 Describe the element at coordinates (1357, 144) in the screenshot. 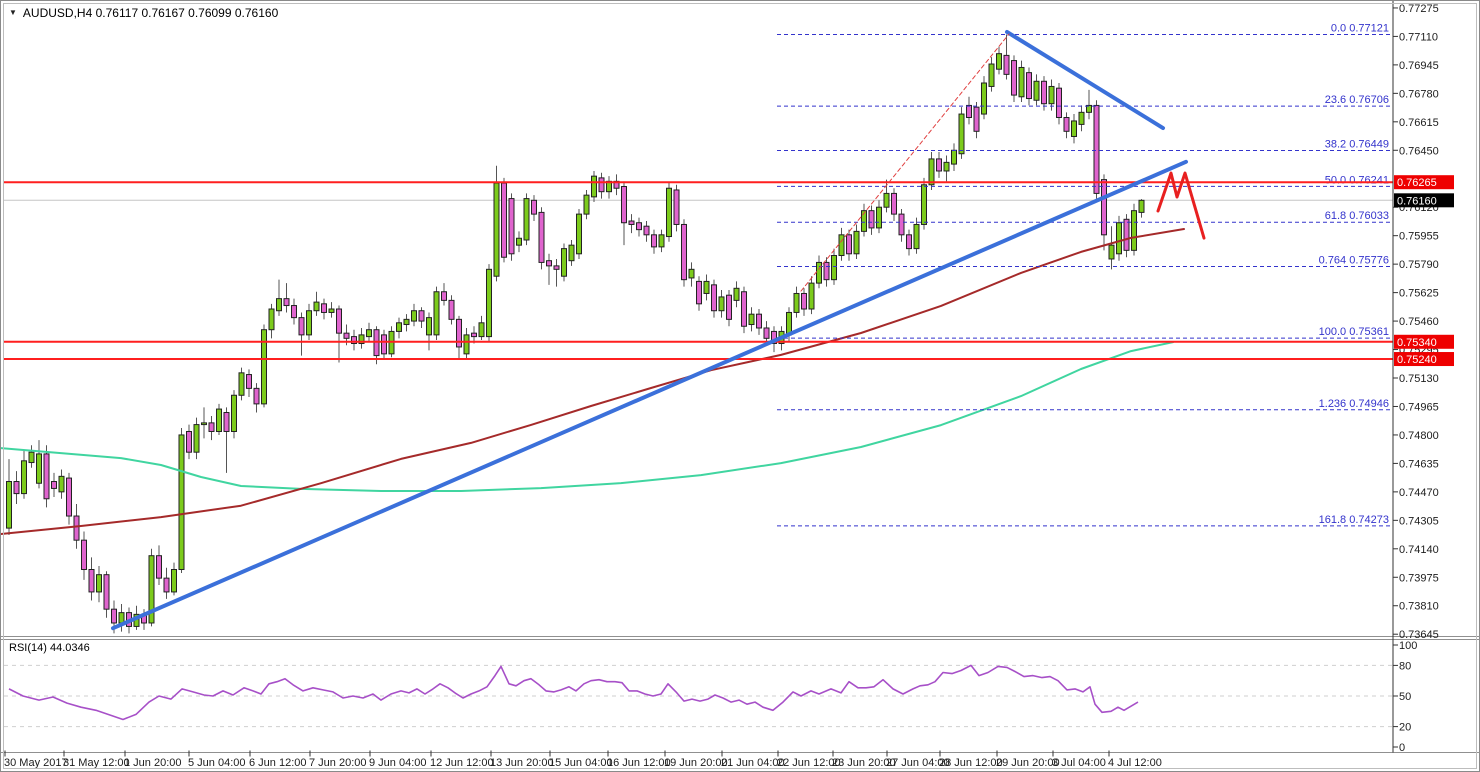

I see `fib-level-label: 38.2 0.76449` at that location.